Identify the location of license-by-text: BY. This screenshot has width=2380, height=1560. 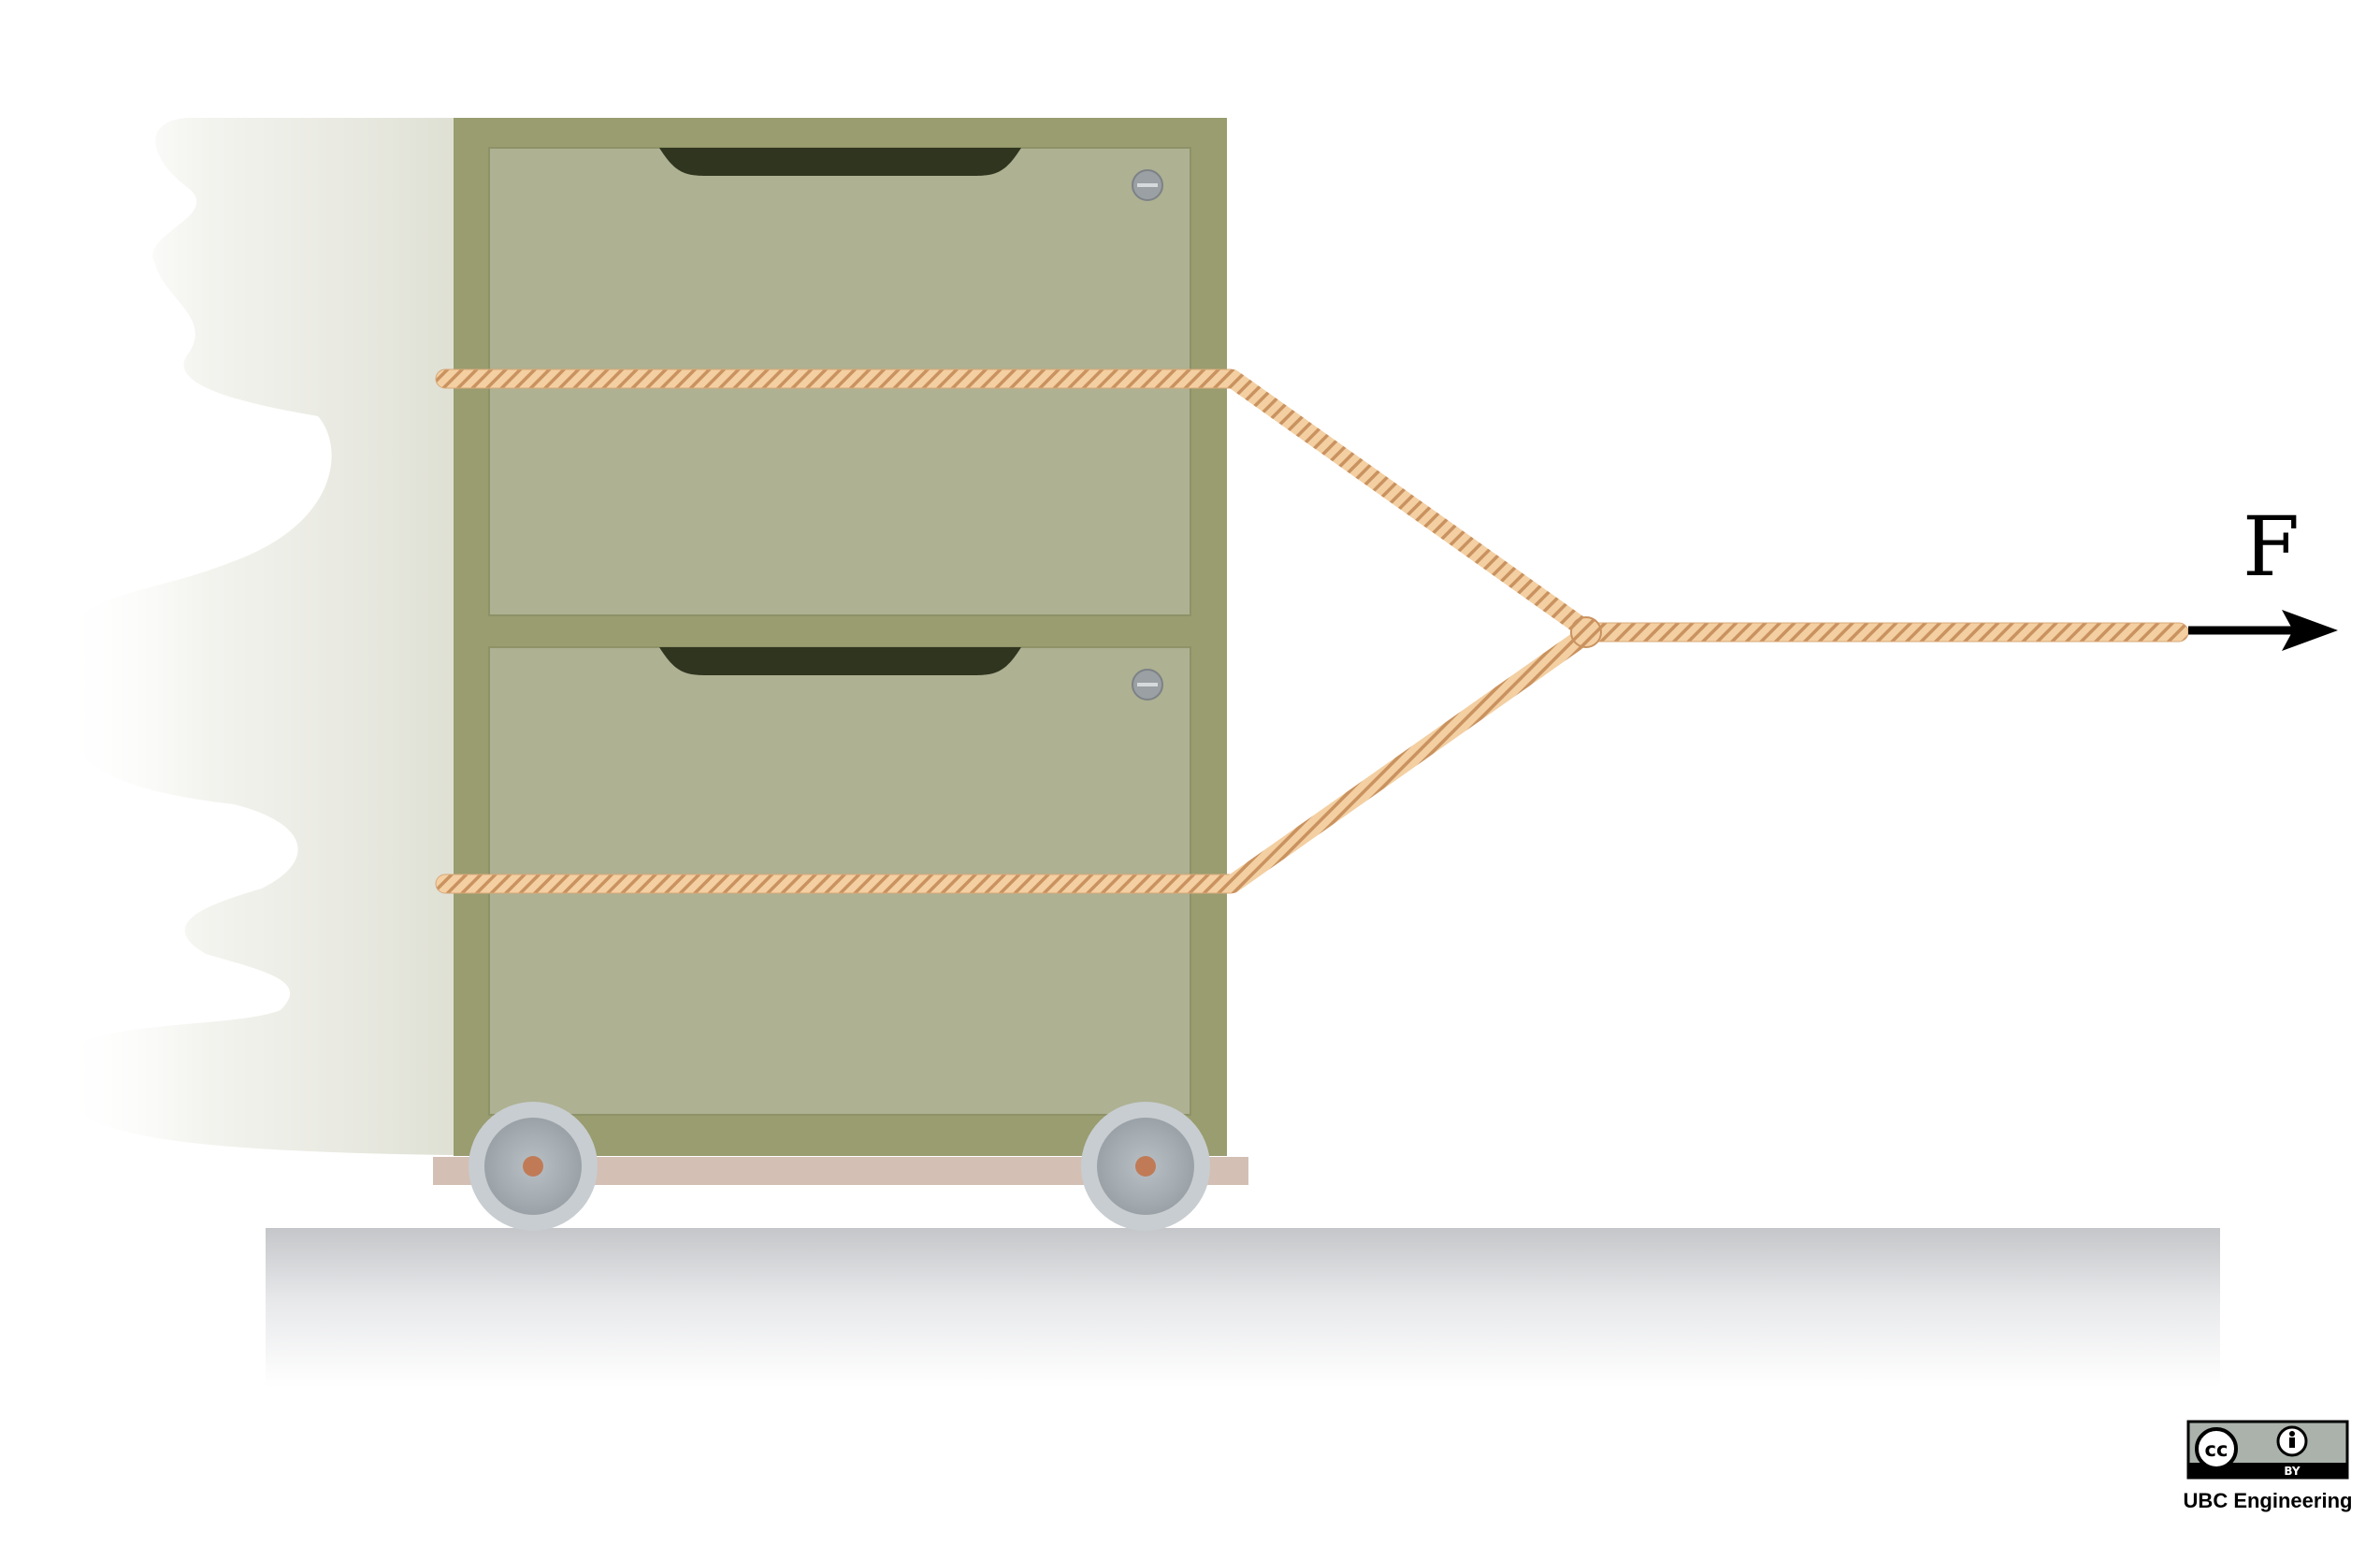
(2292, 1471).